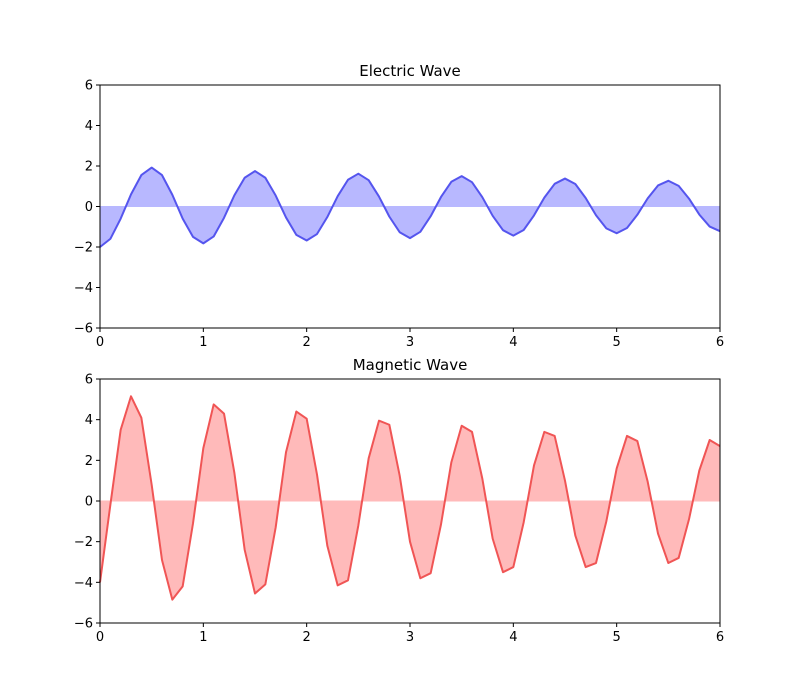 This screenshot has width=800, height=700. Describe the element at coordinates (83, 329) in the screenshot. I see `electric-wave-y-tick-label: −6` at that location.